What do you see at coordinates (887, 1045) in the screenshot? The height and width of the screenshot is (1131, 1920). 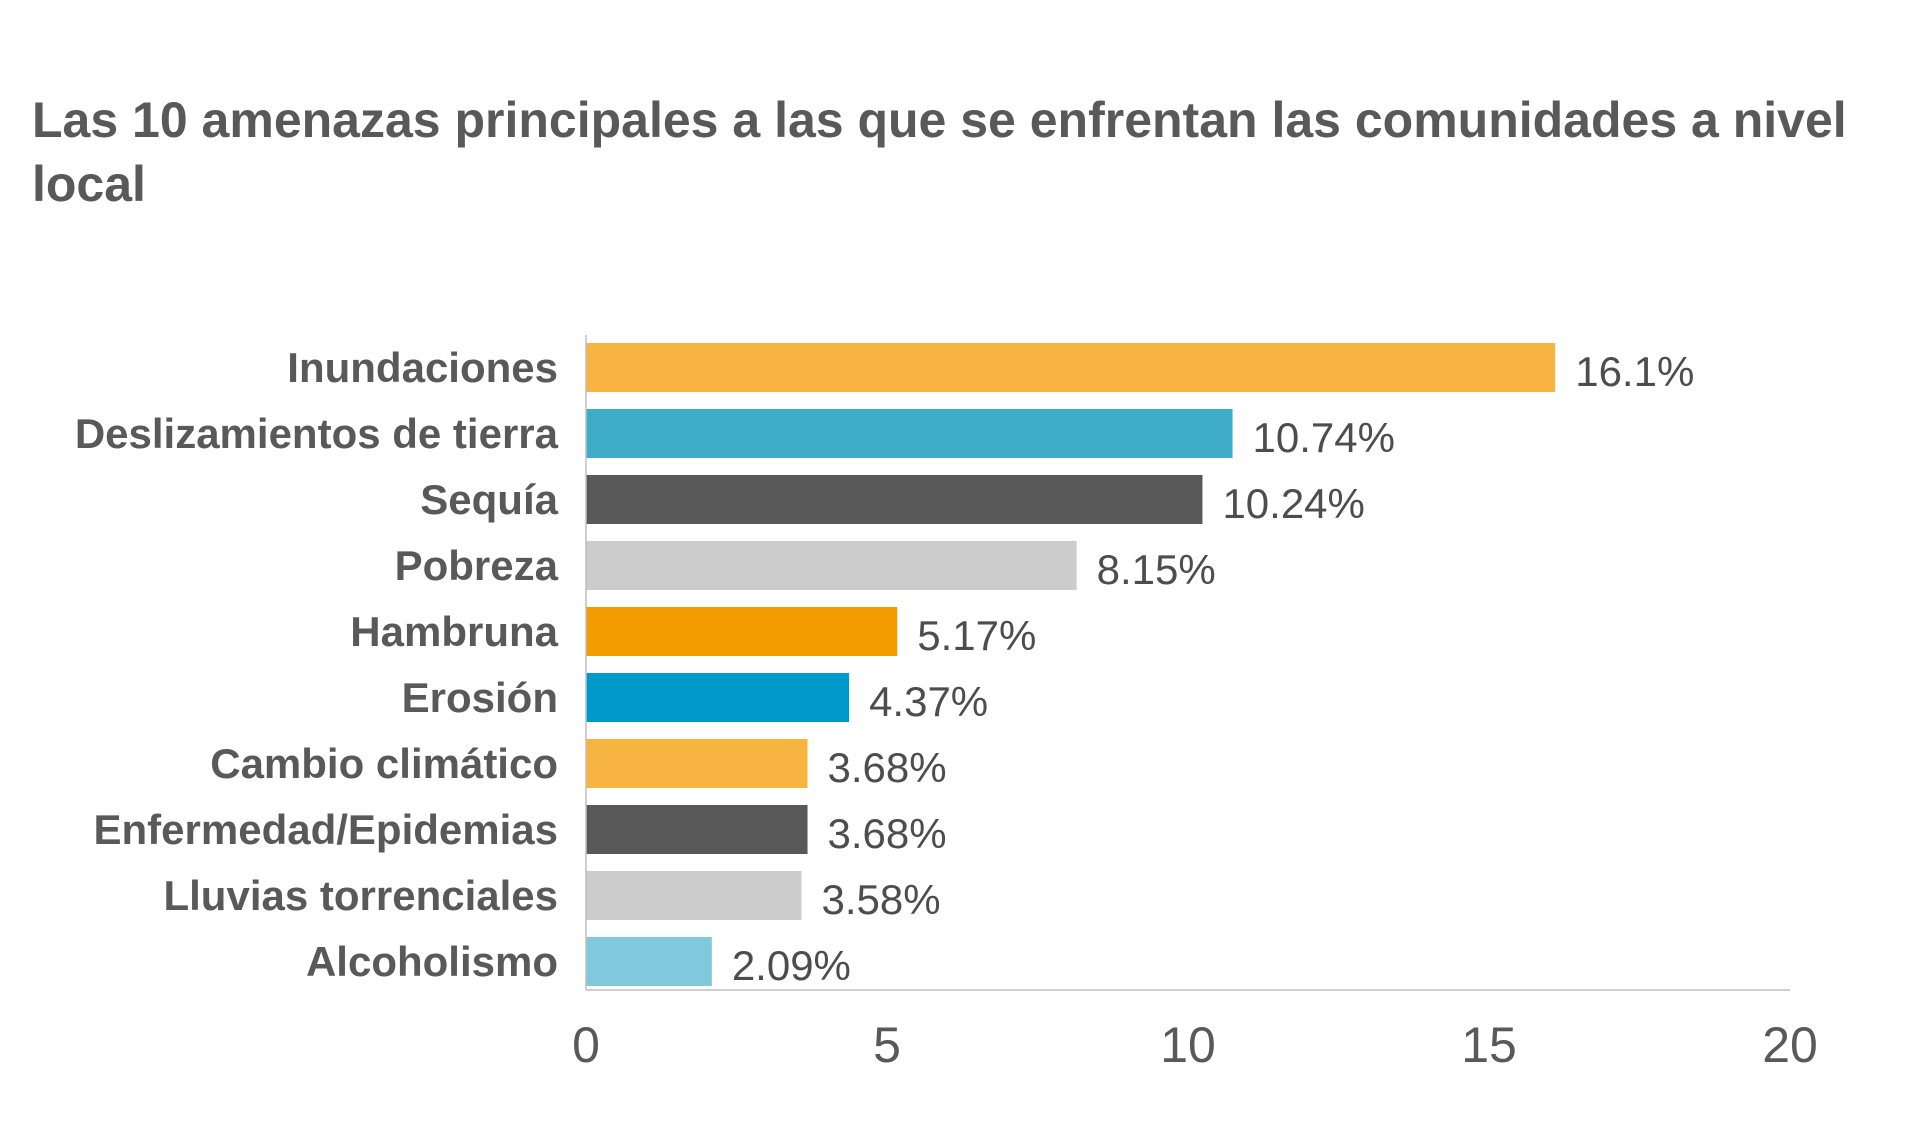 I see `x-tick-label: 5` at bounding box center [887, 1045].